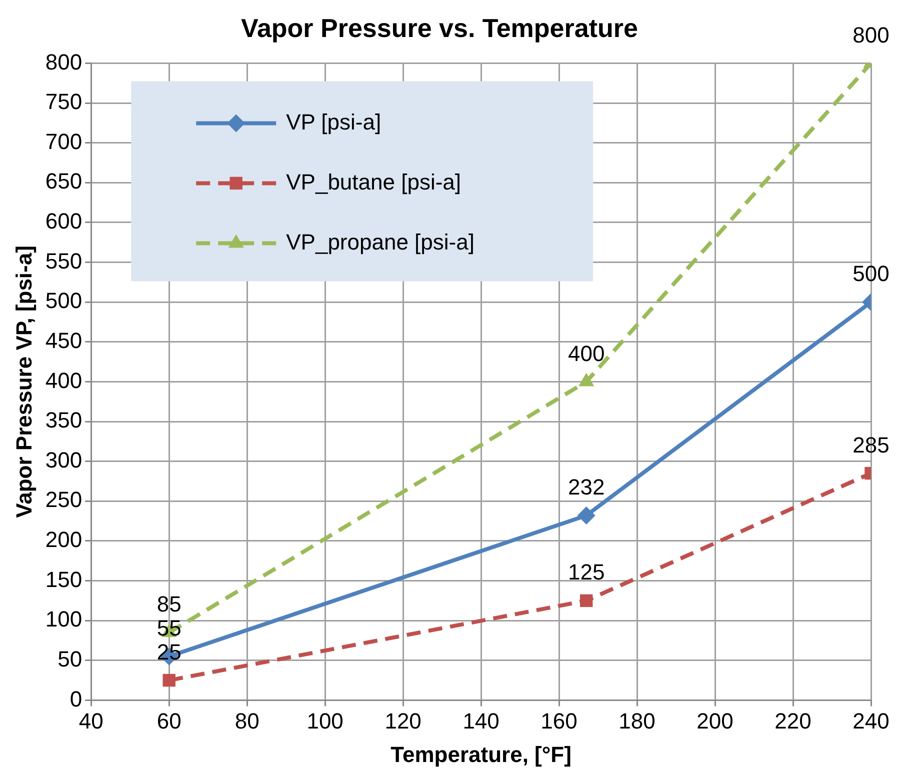 The image size is (901, 777). I want to click on y-tick-label: 200, so click(63, 539).